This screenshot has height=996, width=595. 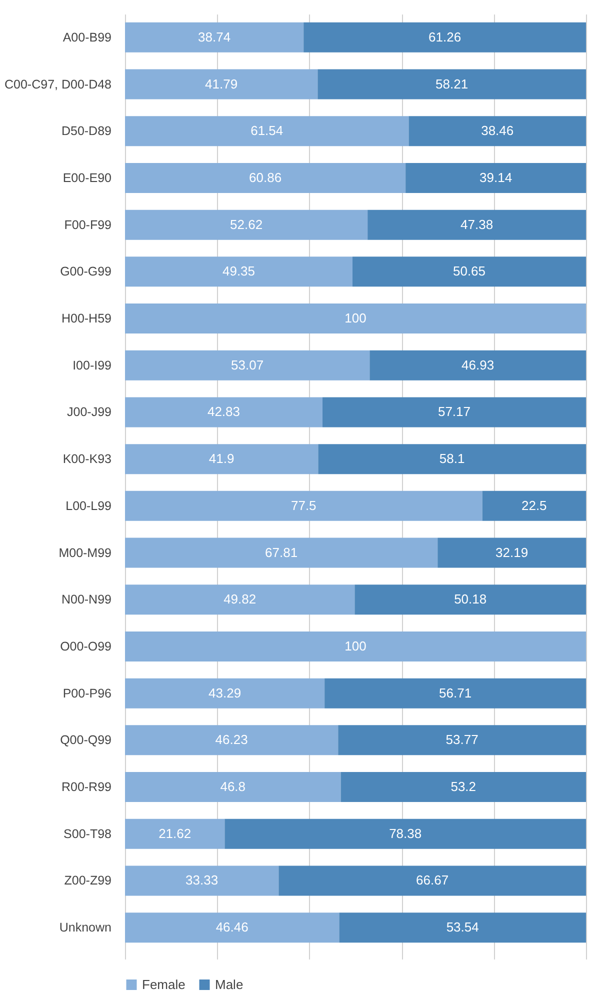 I want to click on y-tick-label: S00-T98, so click(x=88, y=833).